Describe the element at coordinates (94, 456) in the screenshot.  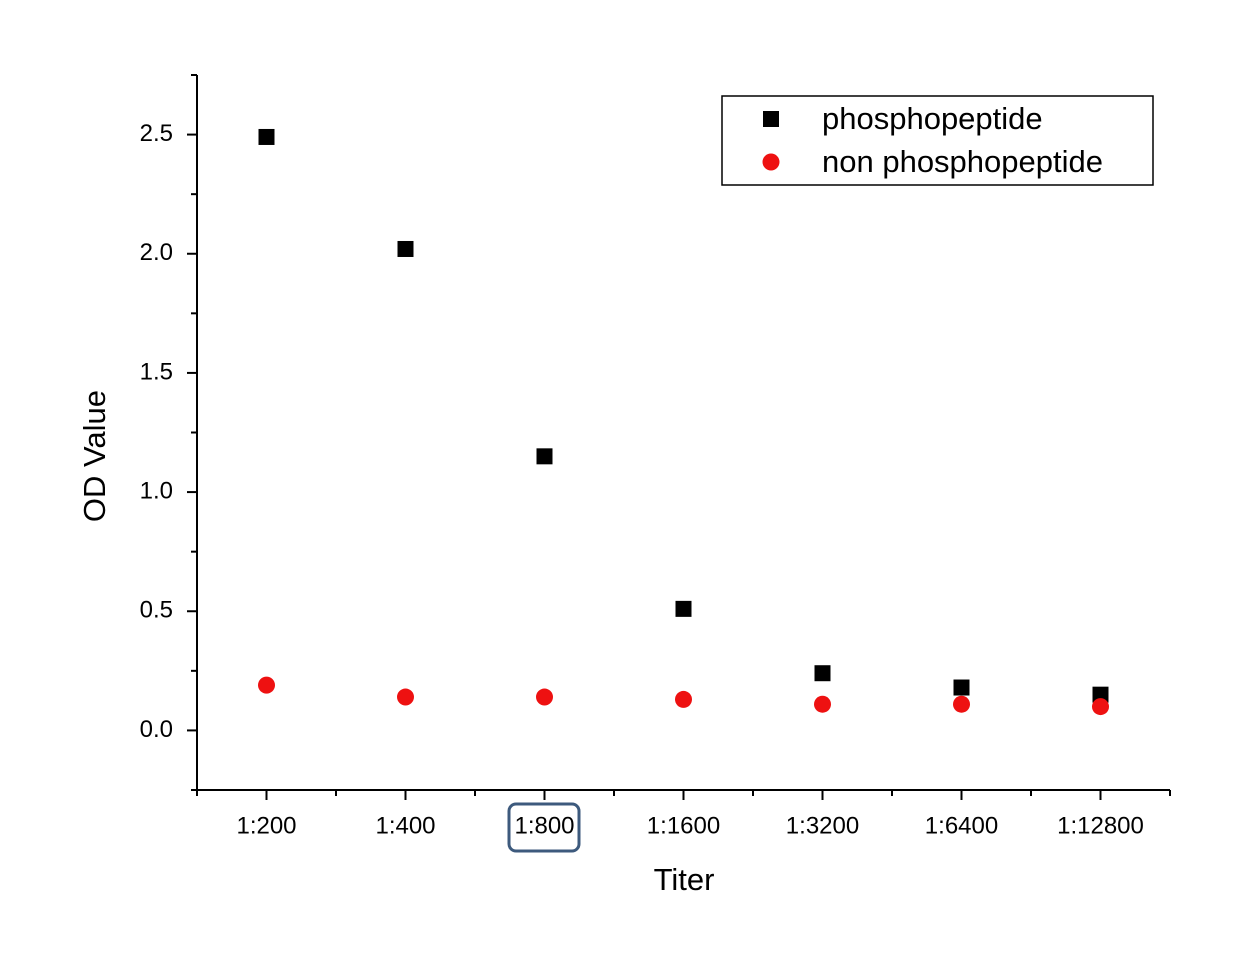
I see `y-axis-label: OD Value` at that location.